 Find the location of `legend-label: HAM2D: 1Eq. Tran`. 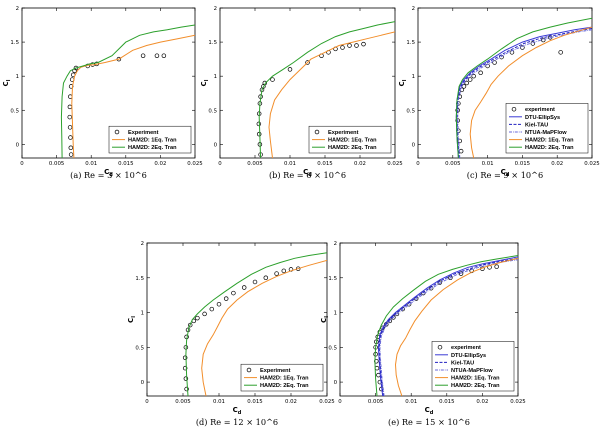

legend-label: HAM2D: 1Eq. Tran is located at coordinates (284, 379).